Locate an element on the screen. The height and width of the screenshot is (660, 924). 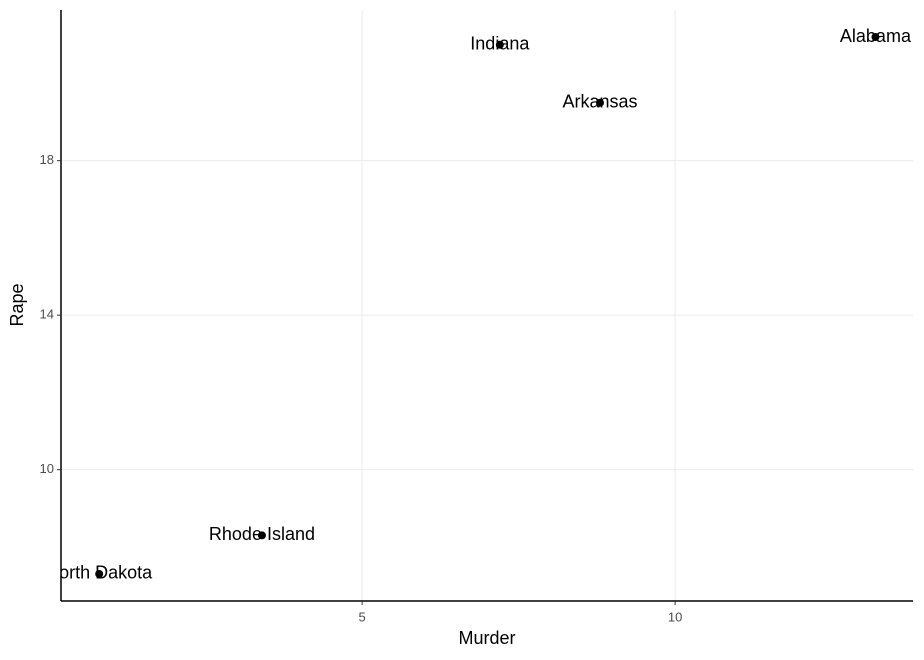
point-label: Indiana is located at coordinates (500, 44).